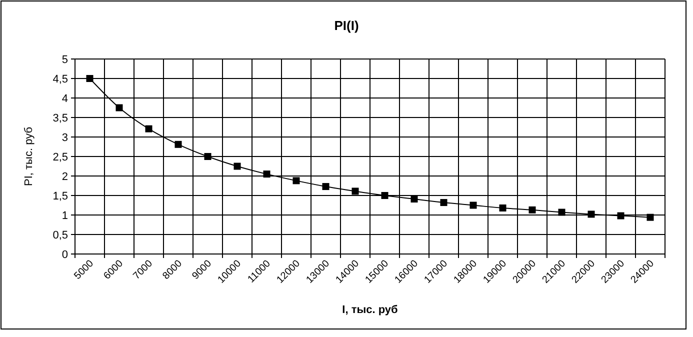 The image size is (693, 337). Describe the element at coordinates (370, 310) in the screenshot. I see `x-axis-title: I, тыс. руб` at that location.